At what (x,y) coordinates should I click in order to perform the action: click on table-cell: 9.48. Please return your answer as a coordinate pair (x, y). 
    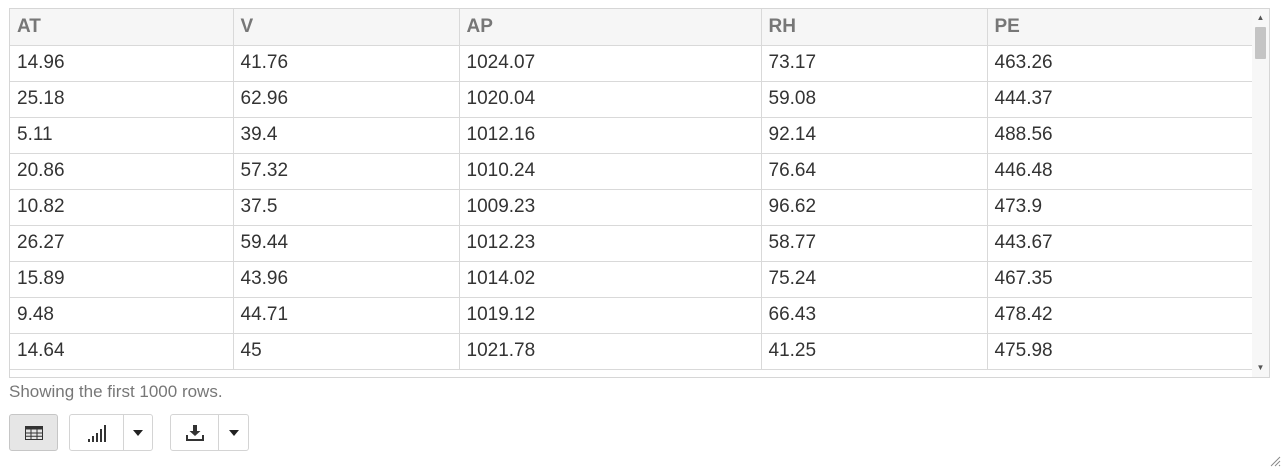
    Looking at the image, I should click on (122, 315).